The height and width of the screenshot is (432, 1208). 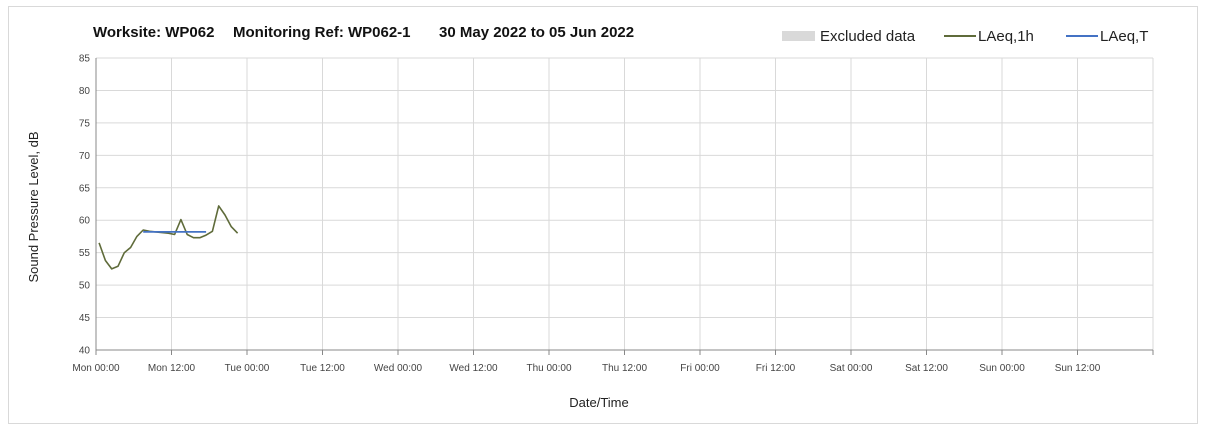 I want to click on x-tick-label: Sun 00:00, so click(x=1002, y=368).